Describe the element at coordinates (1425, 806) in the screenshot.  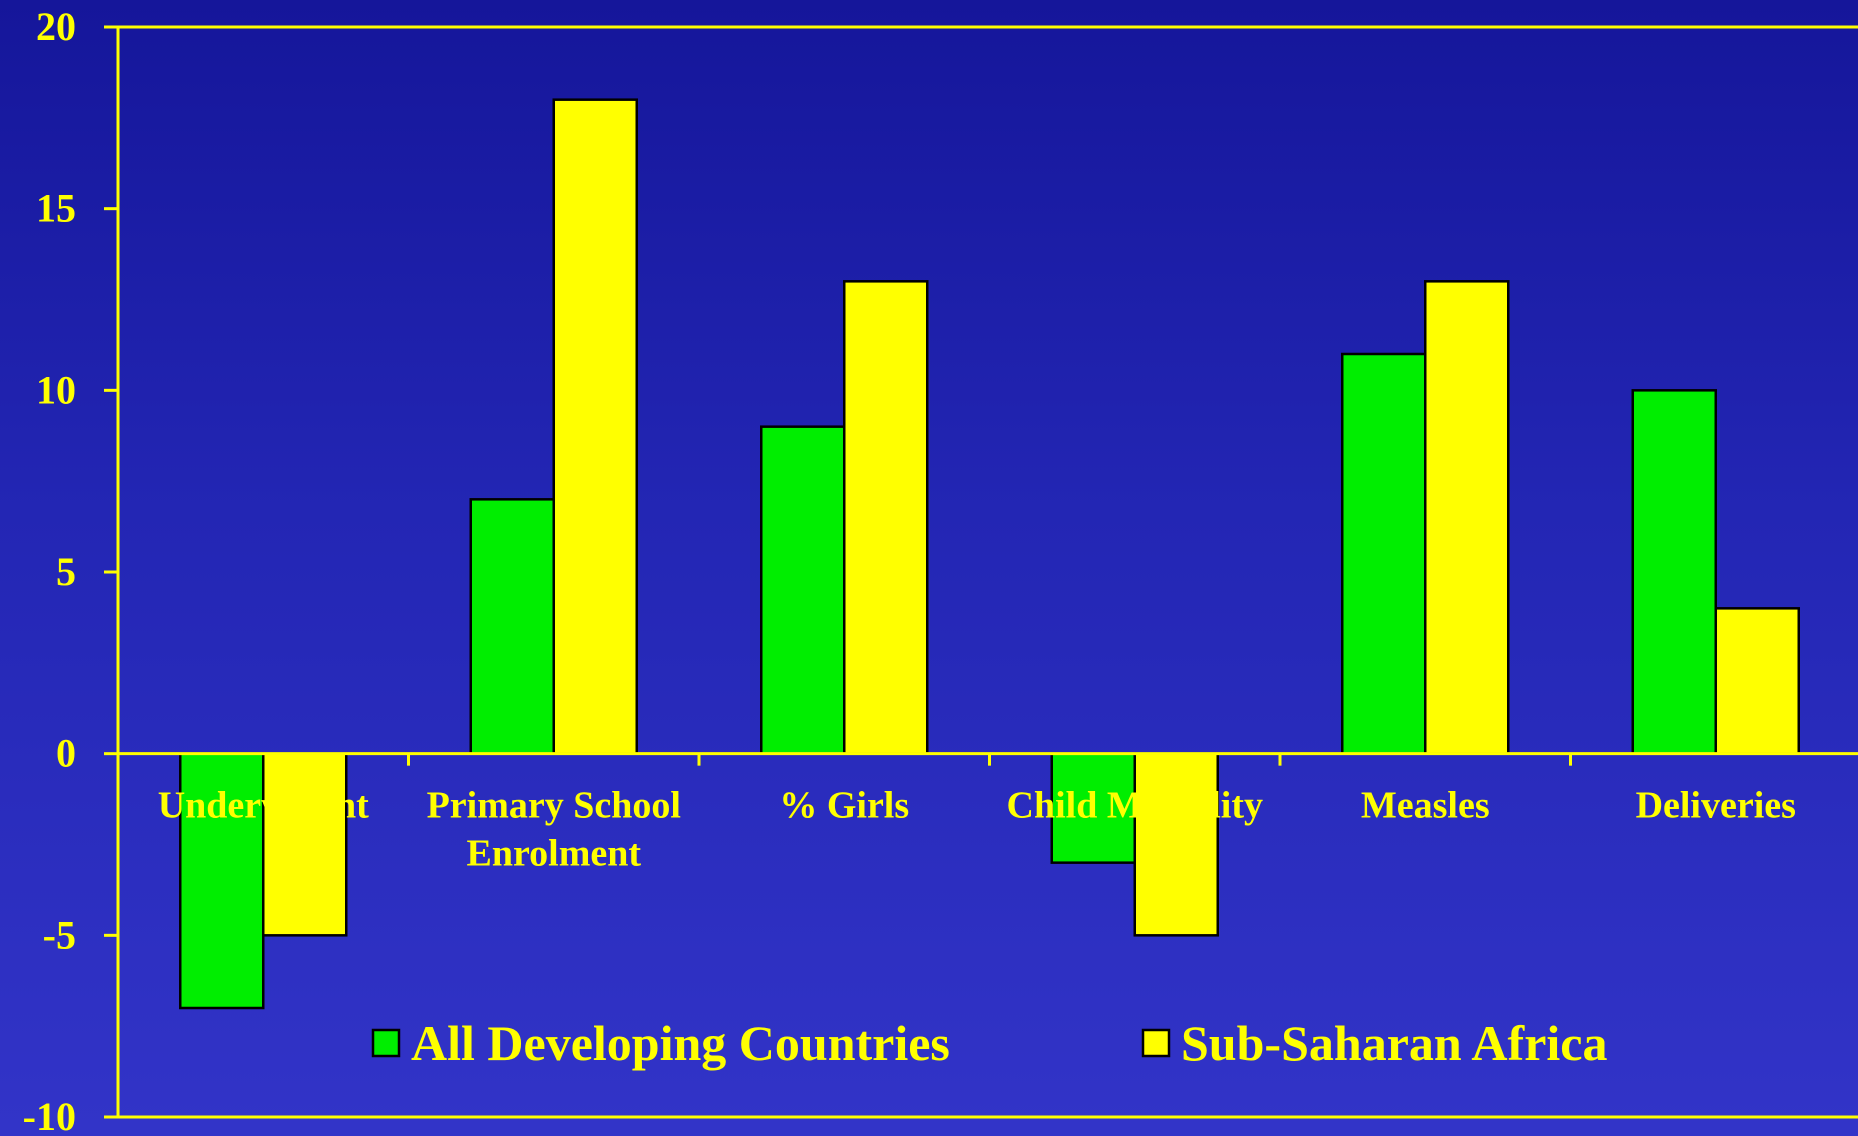
I see `category-label: Measles` at that location.